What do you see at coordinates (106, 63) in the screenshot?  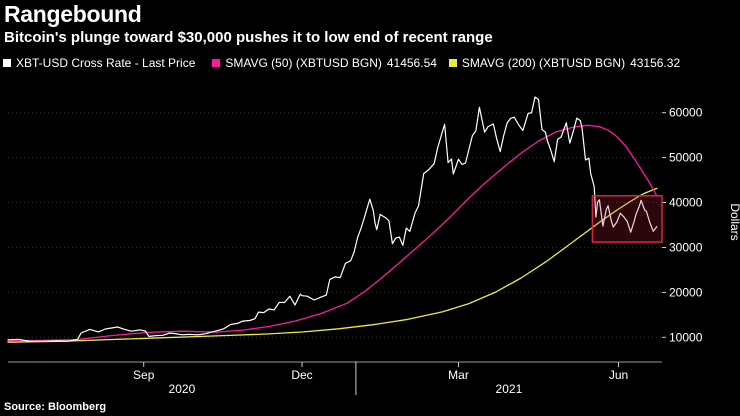 I see `legend-label-last-price: XBT-USD Cross Rate - Last Price` at bounding box center [106, 63].